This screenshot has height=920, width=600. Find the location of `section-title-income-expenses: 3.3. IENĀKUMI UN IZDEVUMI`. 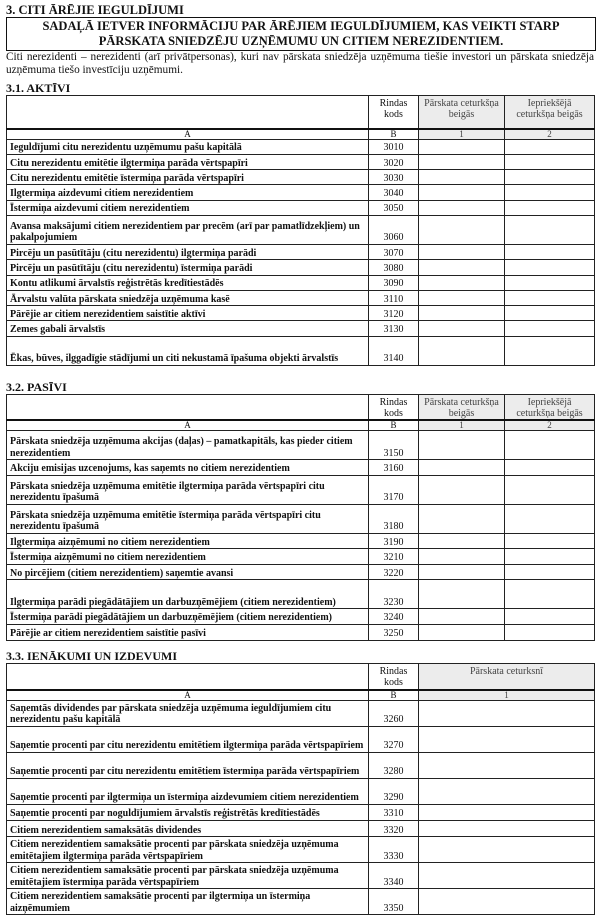

section-title-income-expenses: 3.3. IENĀKUMI UN IZDEVUMI is located at coordinates (92, 656).